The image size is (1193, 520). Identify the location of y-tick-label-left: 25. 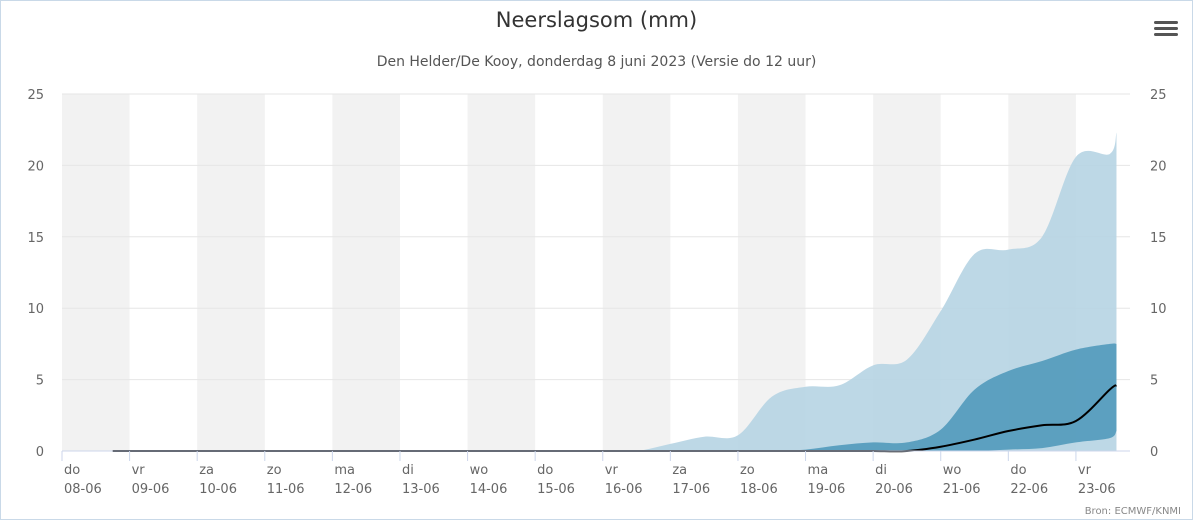
(35, 95).